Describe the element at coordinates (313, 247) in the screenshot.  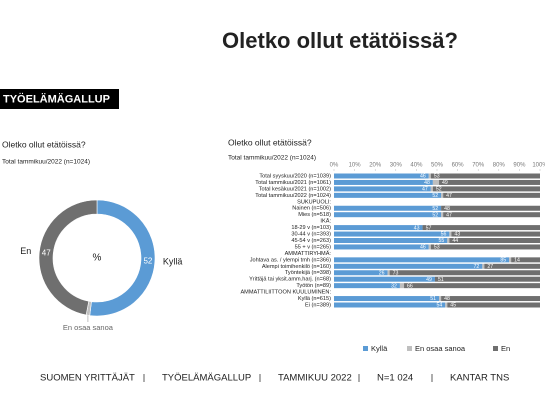
I see `category-label: 55 + v (n=265)` at that location.